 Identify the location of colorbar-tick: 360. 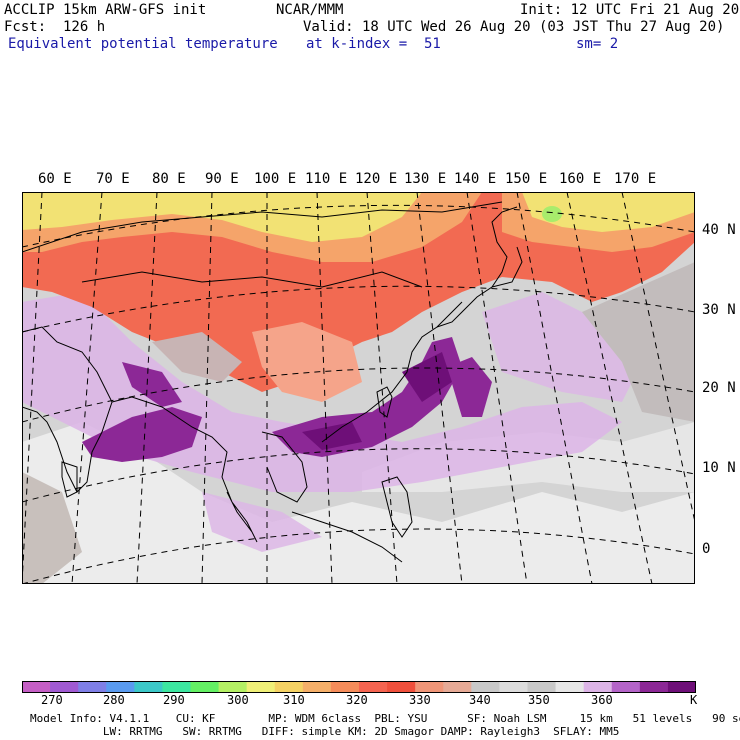
(602, 700).